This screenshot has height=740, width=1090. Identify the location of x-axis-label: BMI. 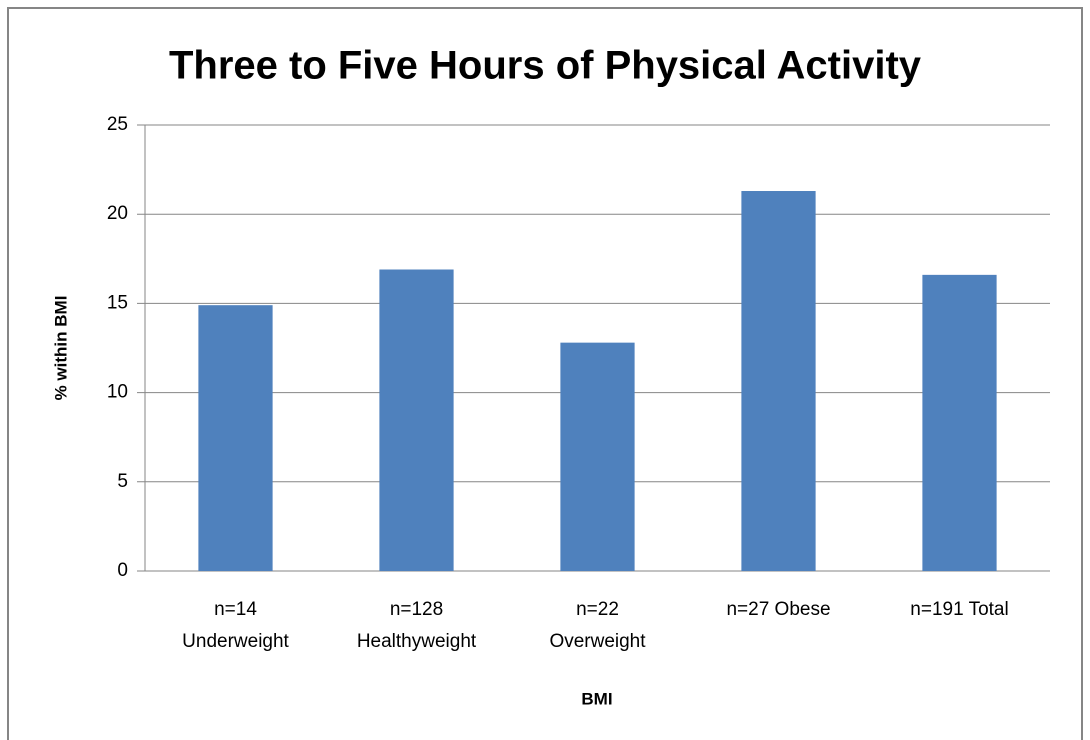
(596, 698).